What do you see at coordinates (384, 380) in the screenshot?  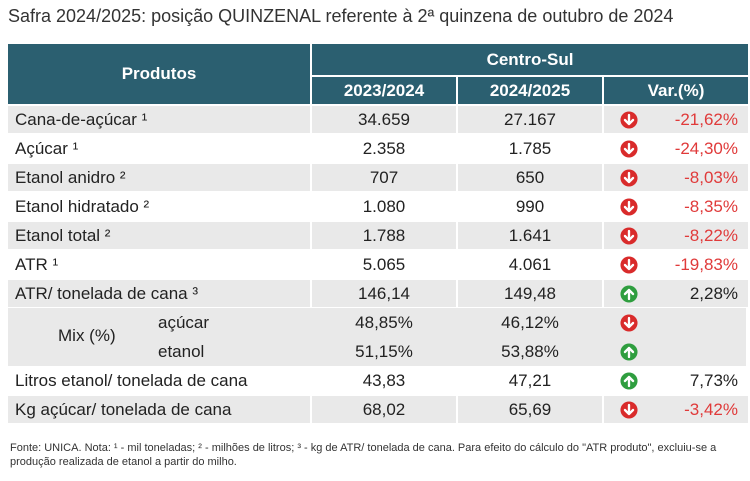 I see `value-2023-2024: 43,83` at bounding box center [384, 380].